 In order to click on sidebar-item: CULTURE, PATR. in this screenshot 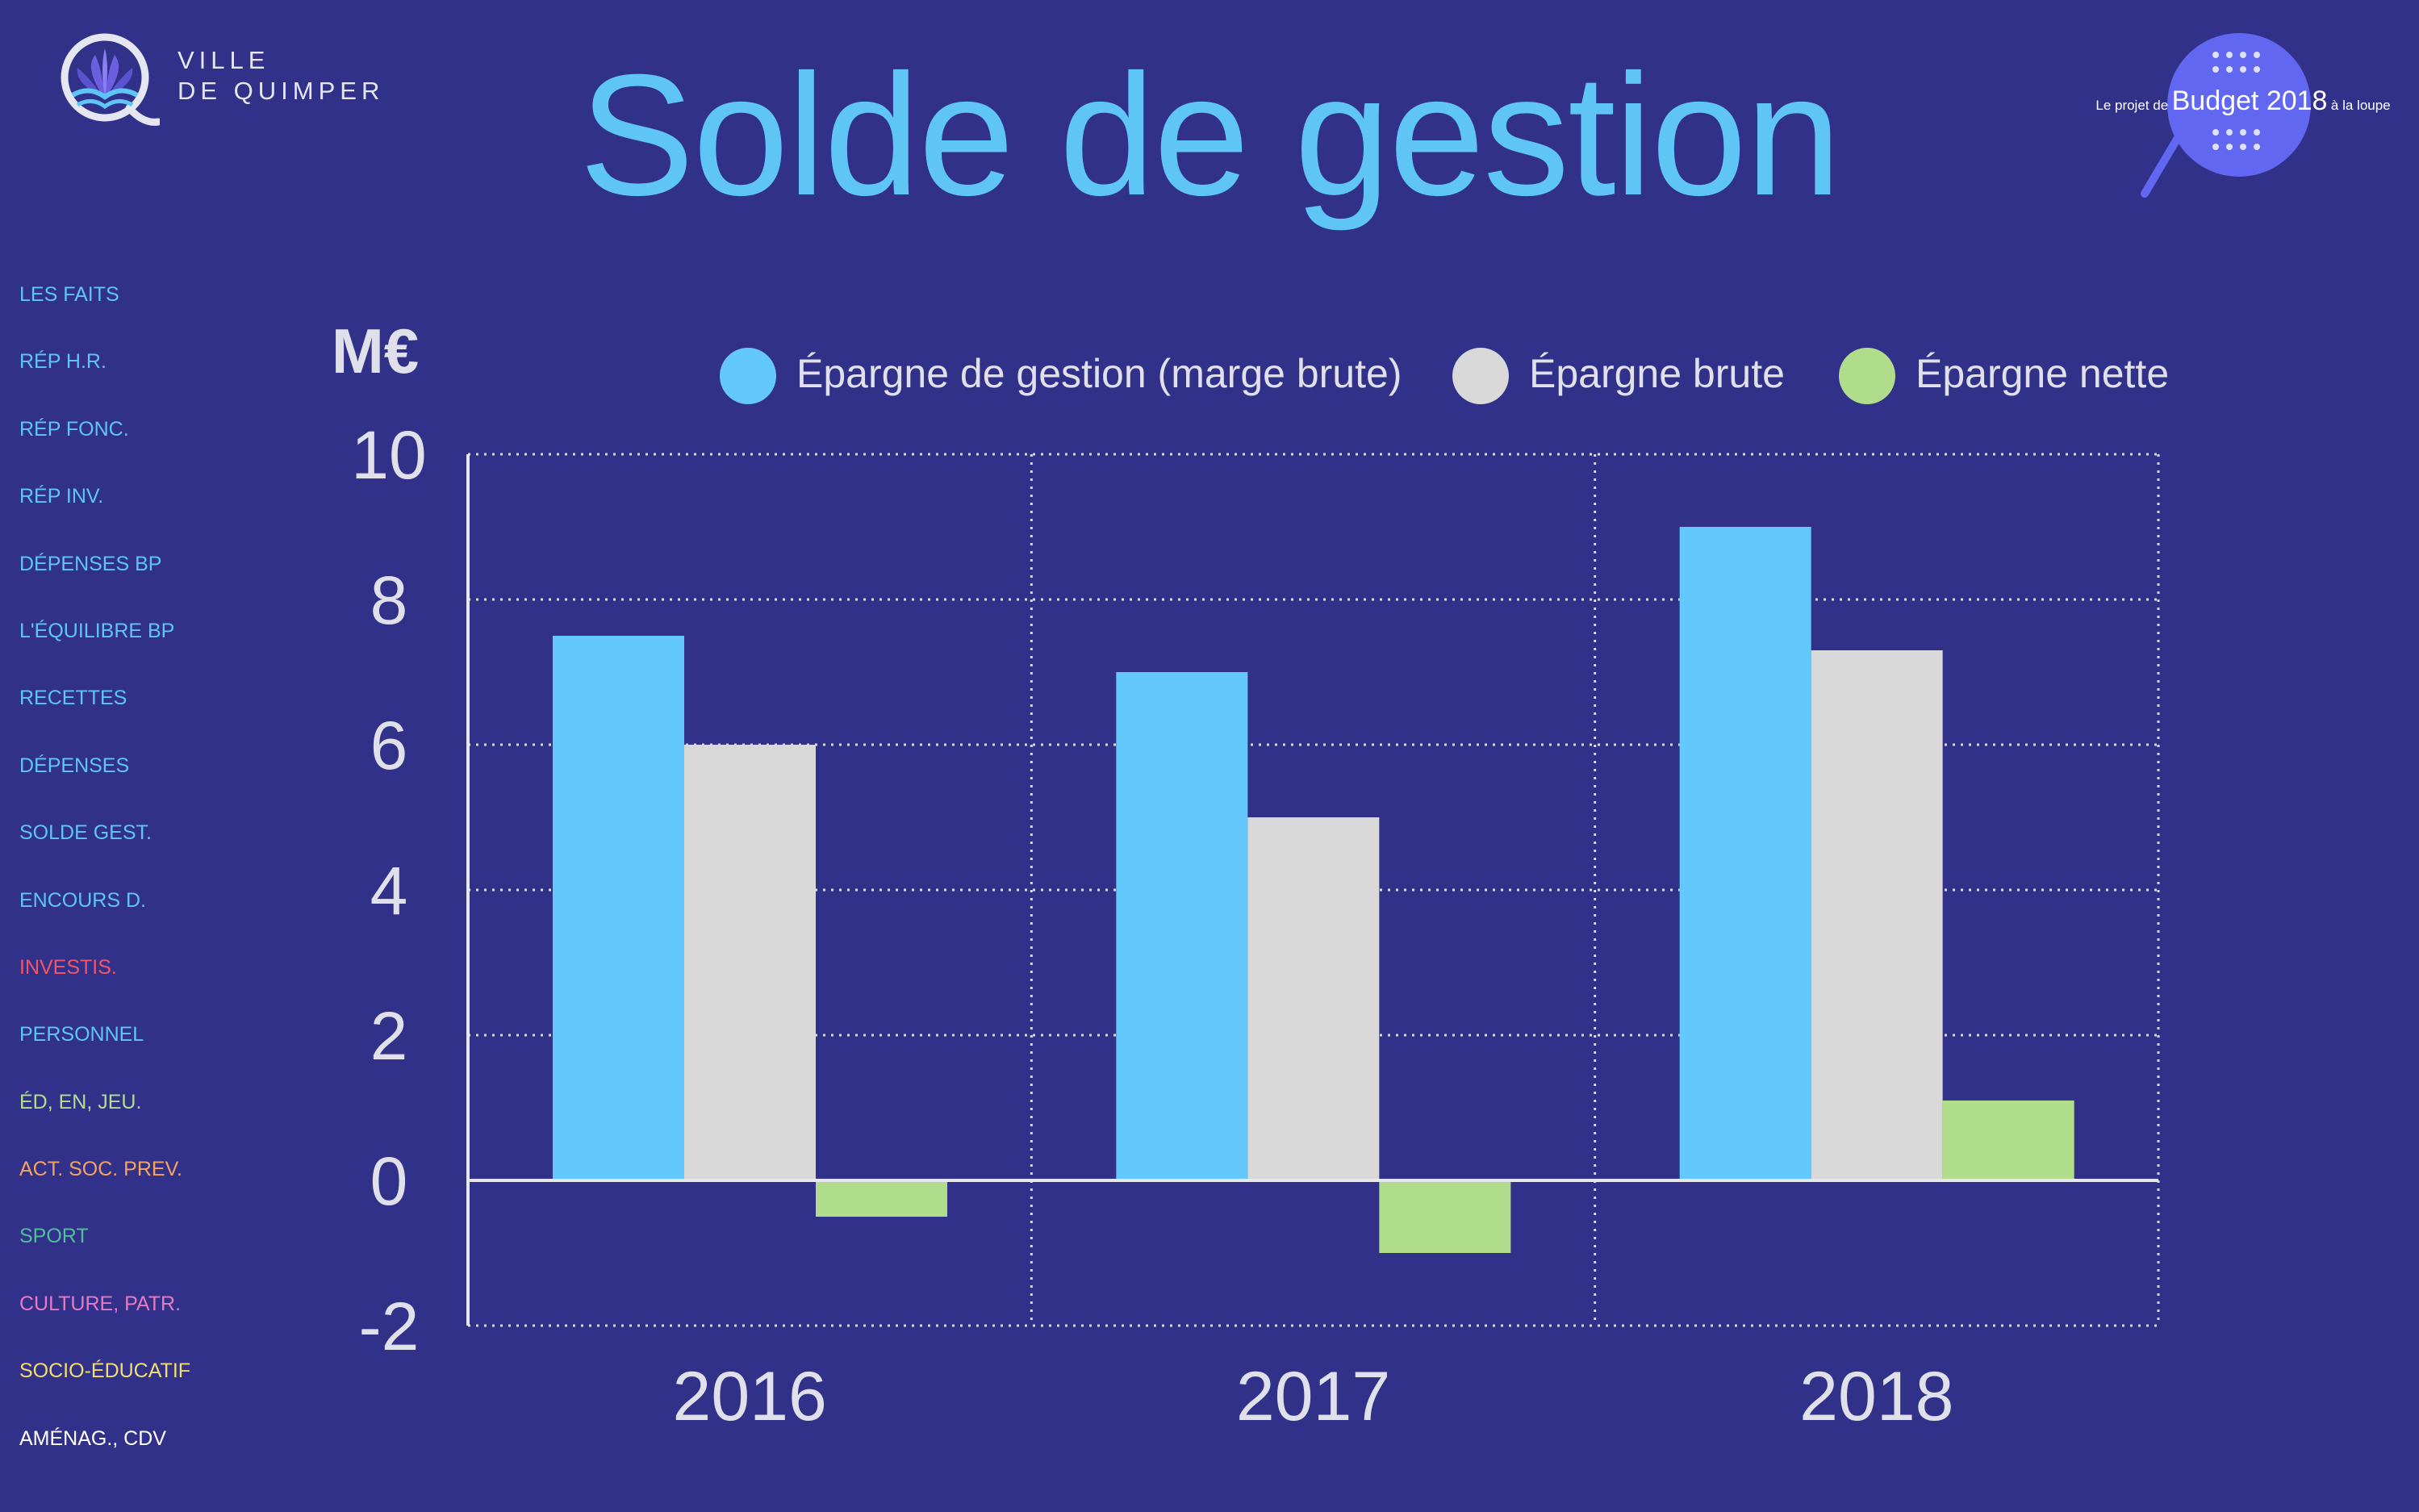, I will do `click(100, 1303)`.